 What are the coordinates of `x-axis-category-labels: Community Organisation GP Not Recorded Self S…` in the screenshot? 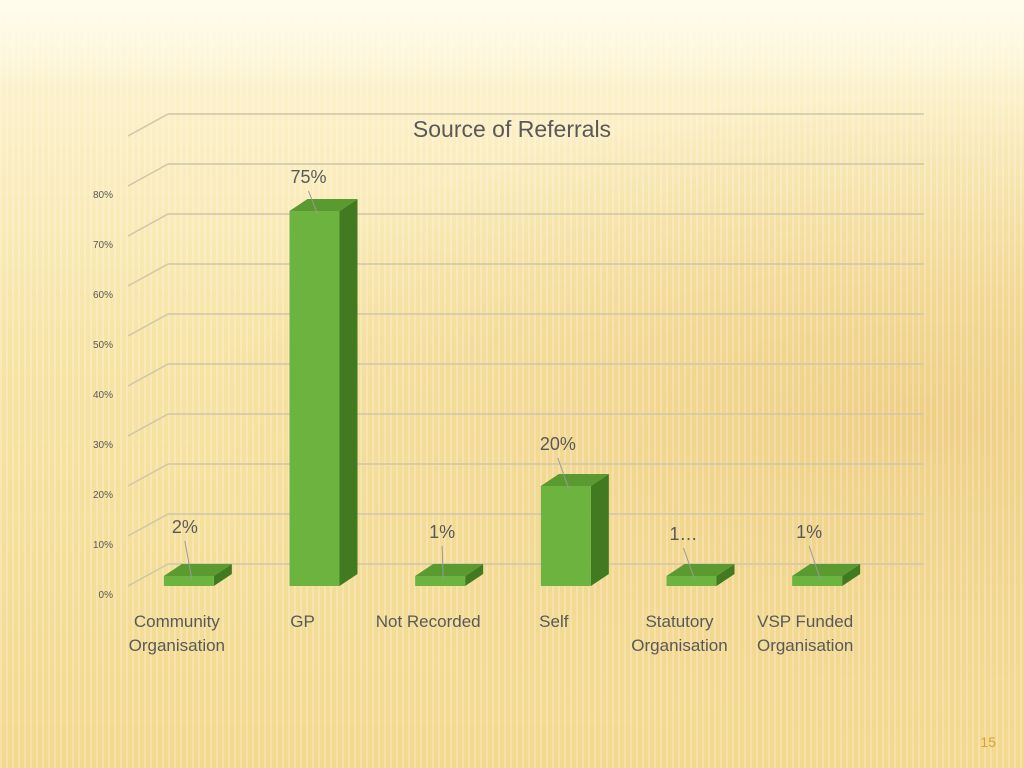 It's located at (491, 633).